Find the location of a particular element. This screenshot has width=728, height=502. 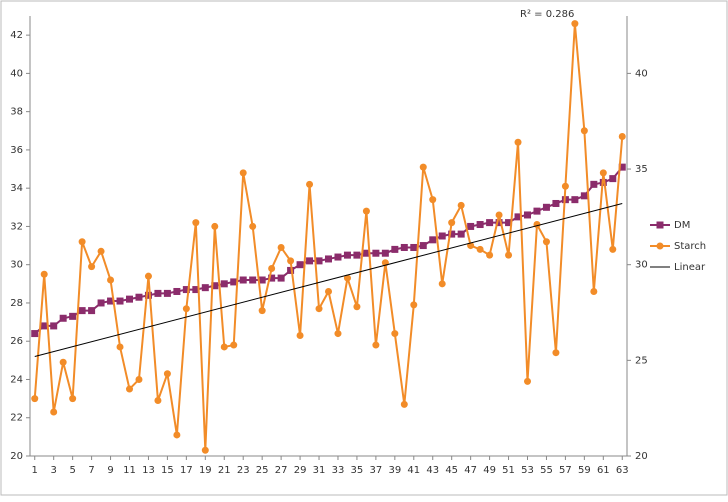

x-tick-label: 3 is located at coordinates (54, 470).